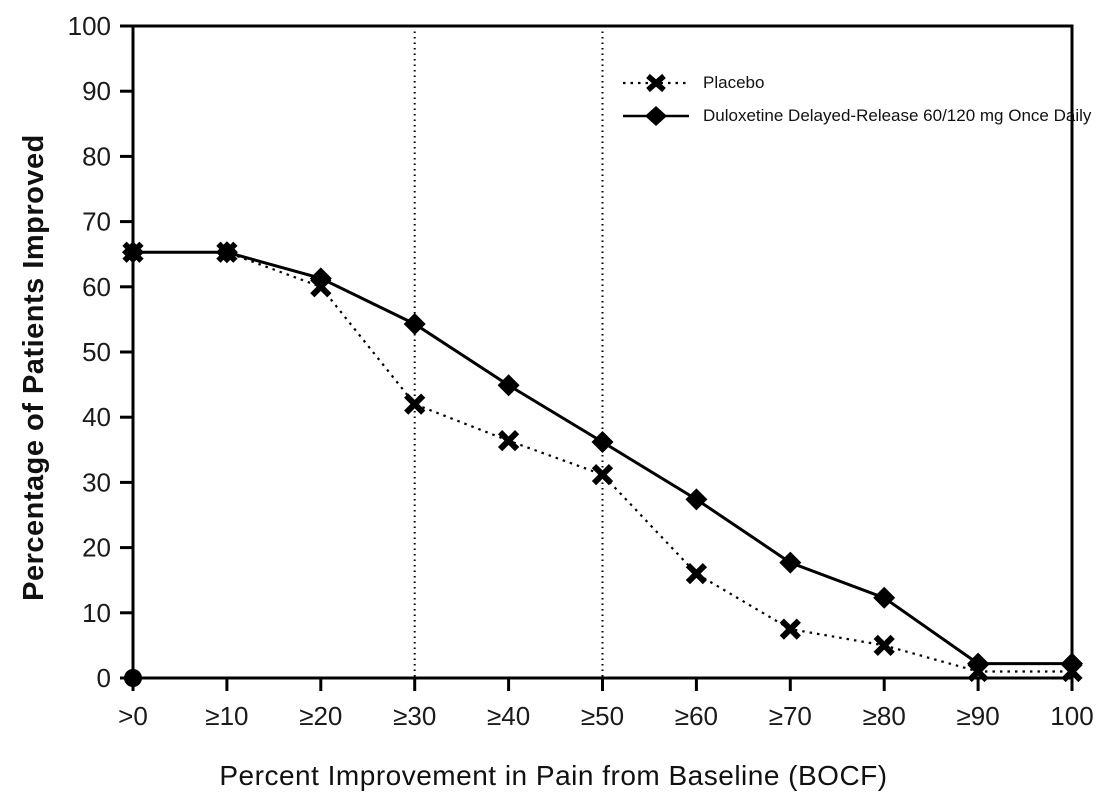 This screenshot has height=808, width=1107. Describe the element at coordinates (414, 716) in the screenshot. I see `x-tick-label: ≥30` at that location.